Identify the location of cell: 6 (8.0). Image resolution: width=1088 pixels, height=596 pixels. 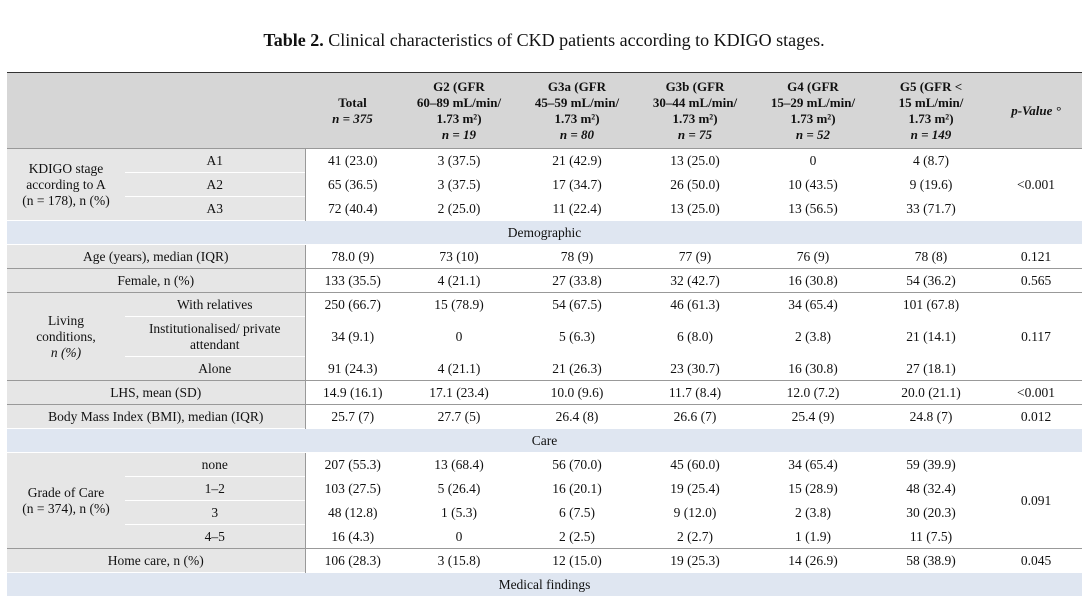
(695, 337).